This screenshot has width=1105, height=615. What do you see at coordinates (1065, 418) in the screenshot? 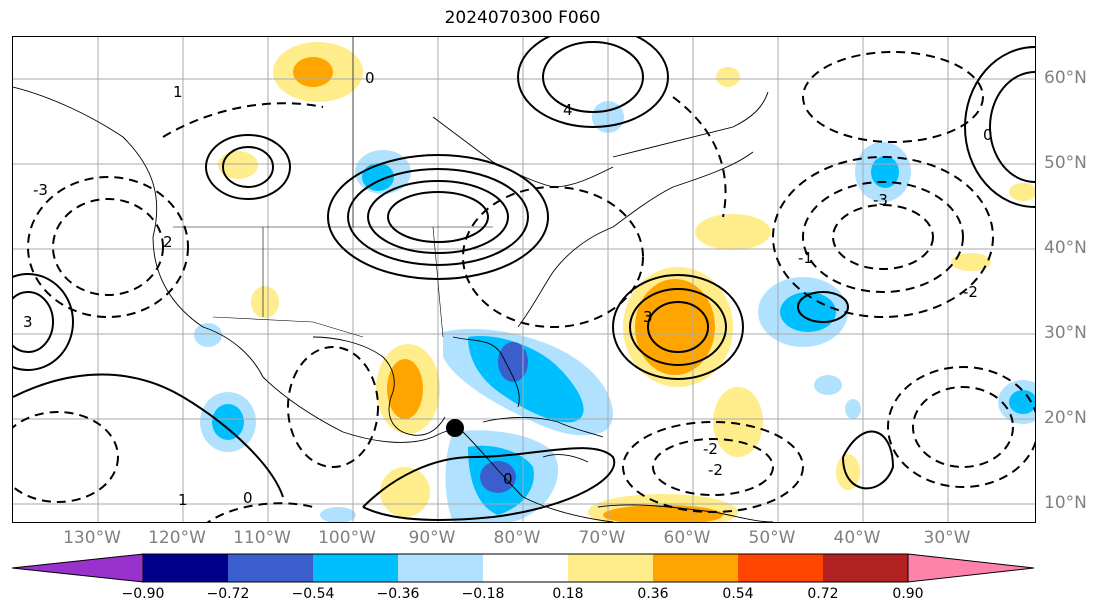
I see `lat-label: 20°N` at bounding box center [1065, 418].